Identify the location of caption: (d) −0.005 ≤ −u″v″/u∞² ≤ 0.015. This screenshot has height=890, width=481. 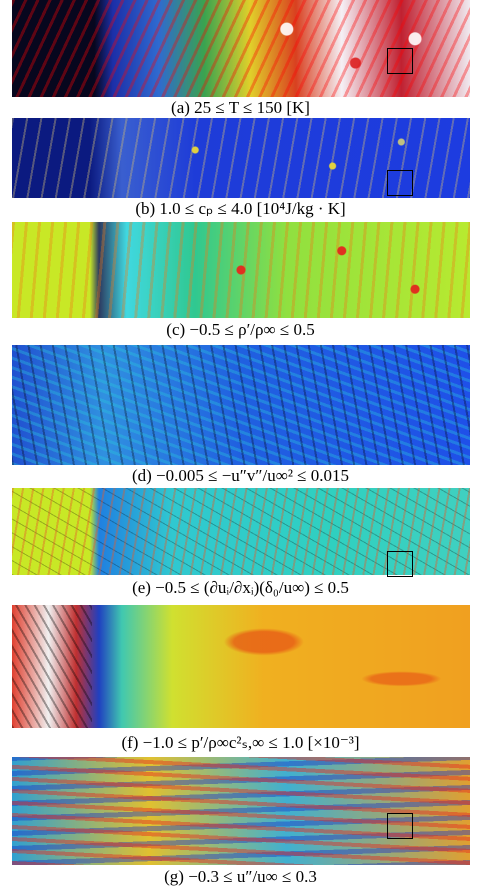
(240, 475).